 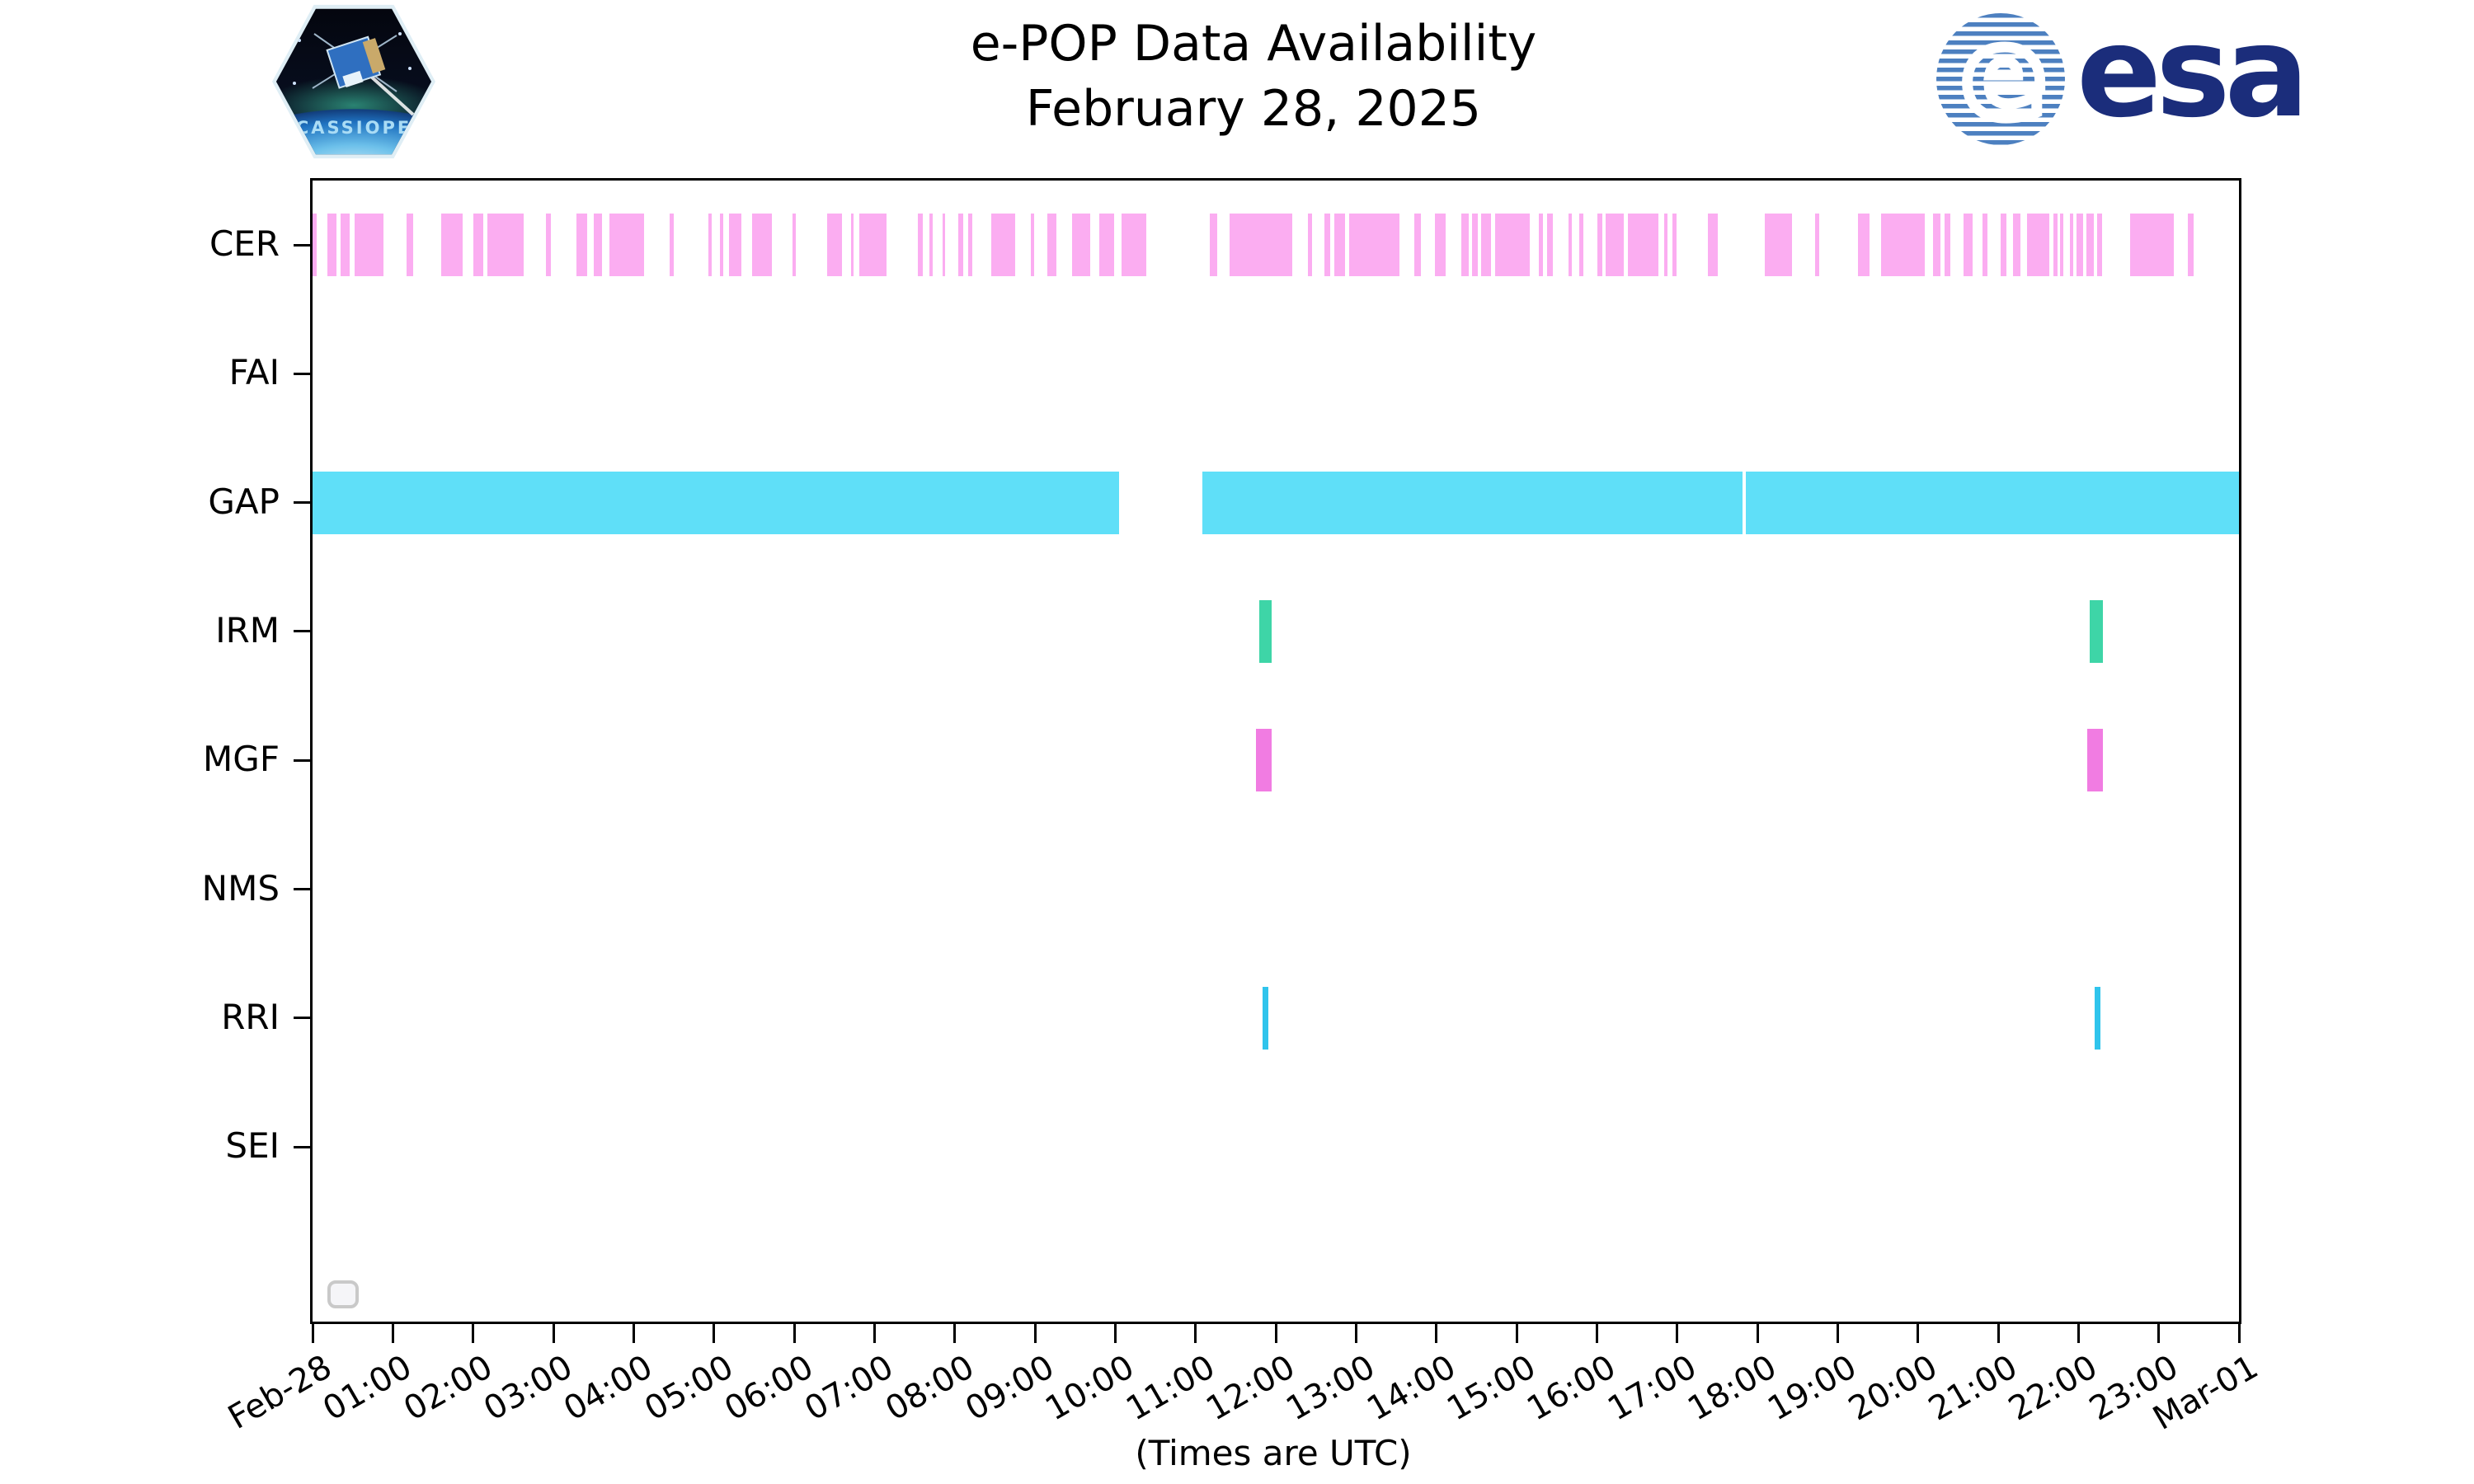 What do you see at coordinates (343, 1294) in the screenshot?
I see `empty-legend-box` at bounding box center [343, 1294].